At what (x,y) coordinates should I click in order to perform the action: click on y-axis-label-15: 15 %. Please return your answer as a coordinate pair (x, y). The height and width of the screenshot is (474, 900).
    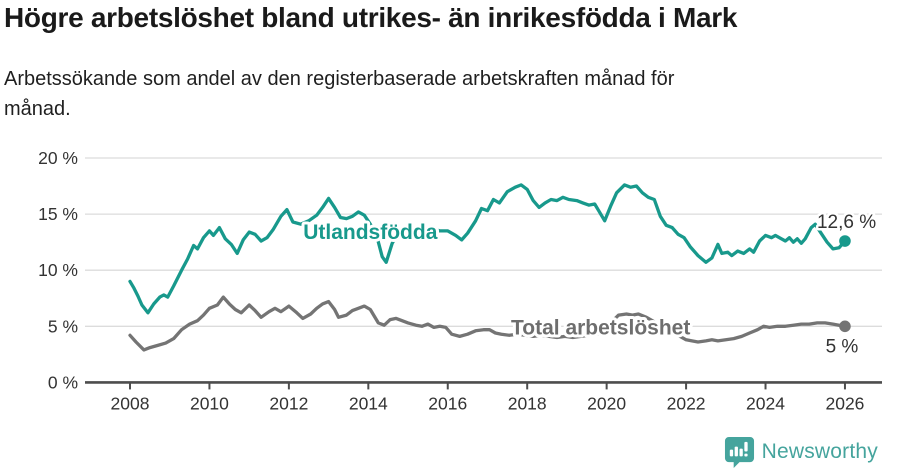
    Looking at the image, I should click on (58, 214).